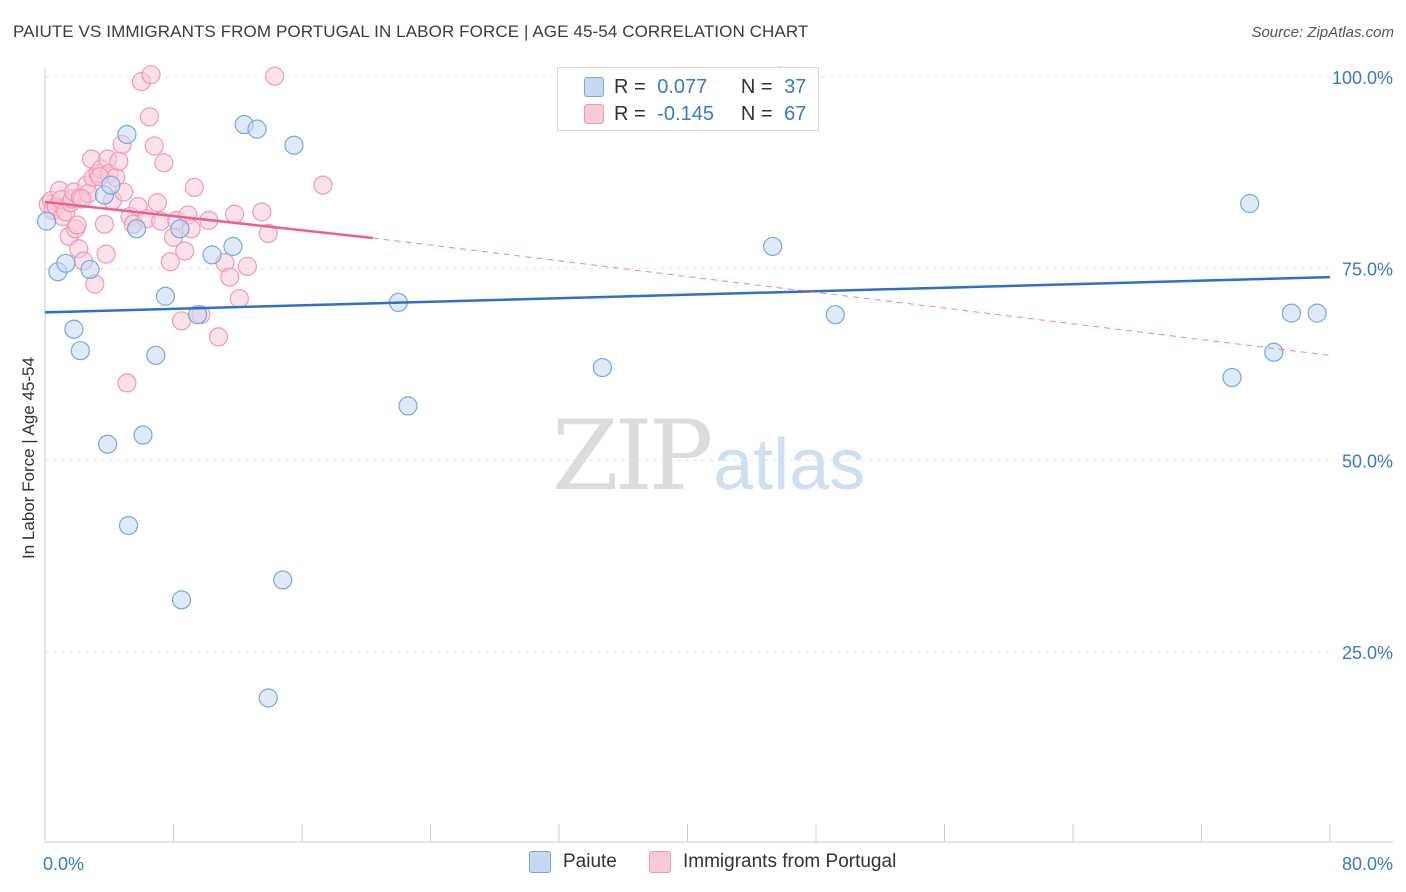 The image size is (1406, 892). What do you see at coordinates (790, 861) in the screenshot?
I see `legend-label-portugal: Immigrants from Portugal` at bounding box center [790, 861].